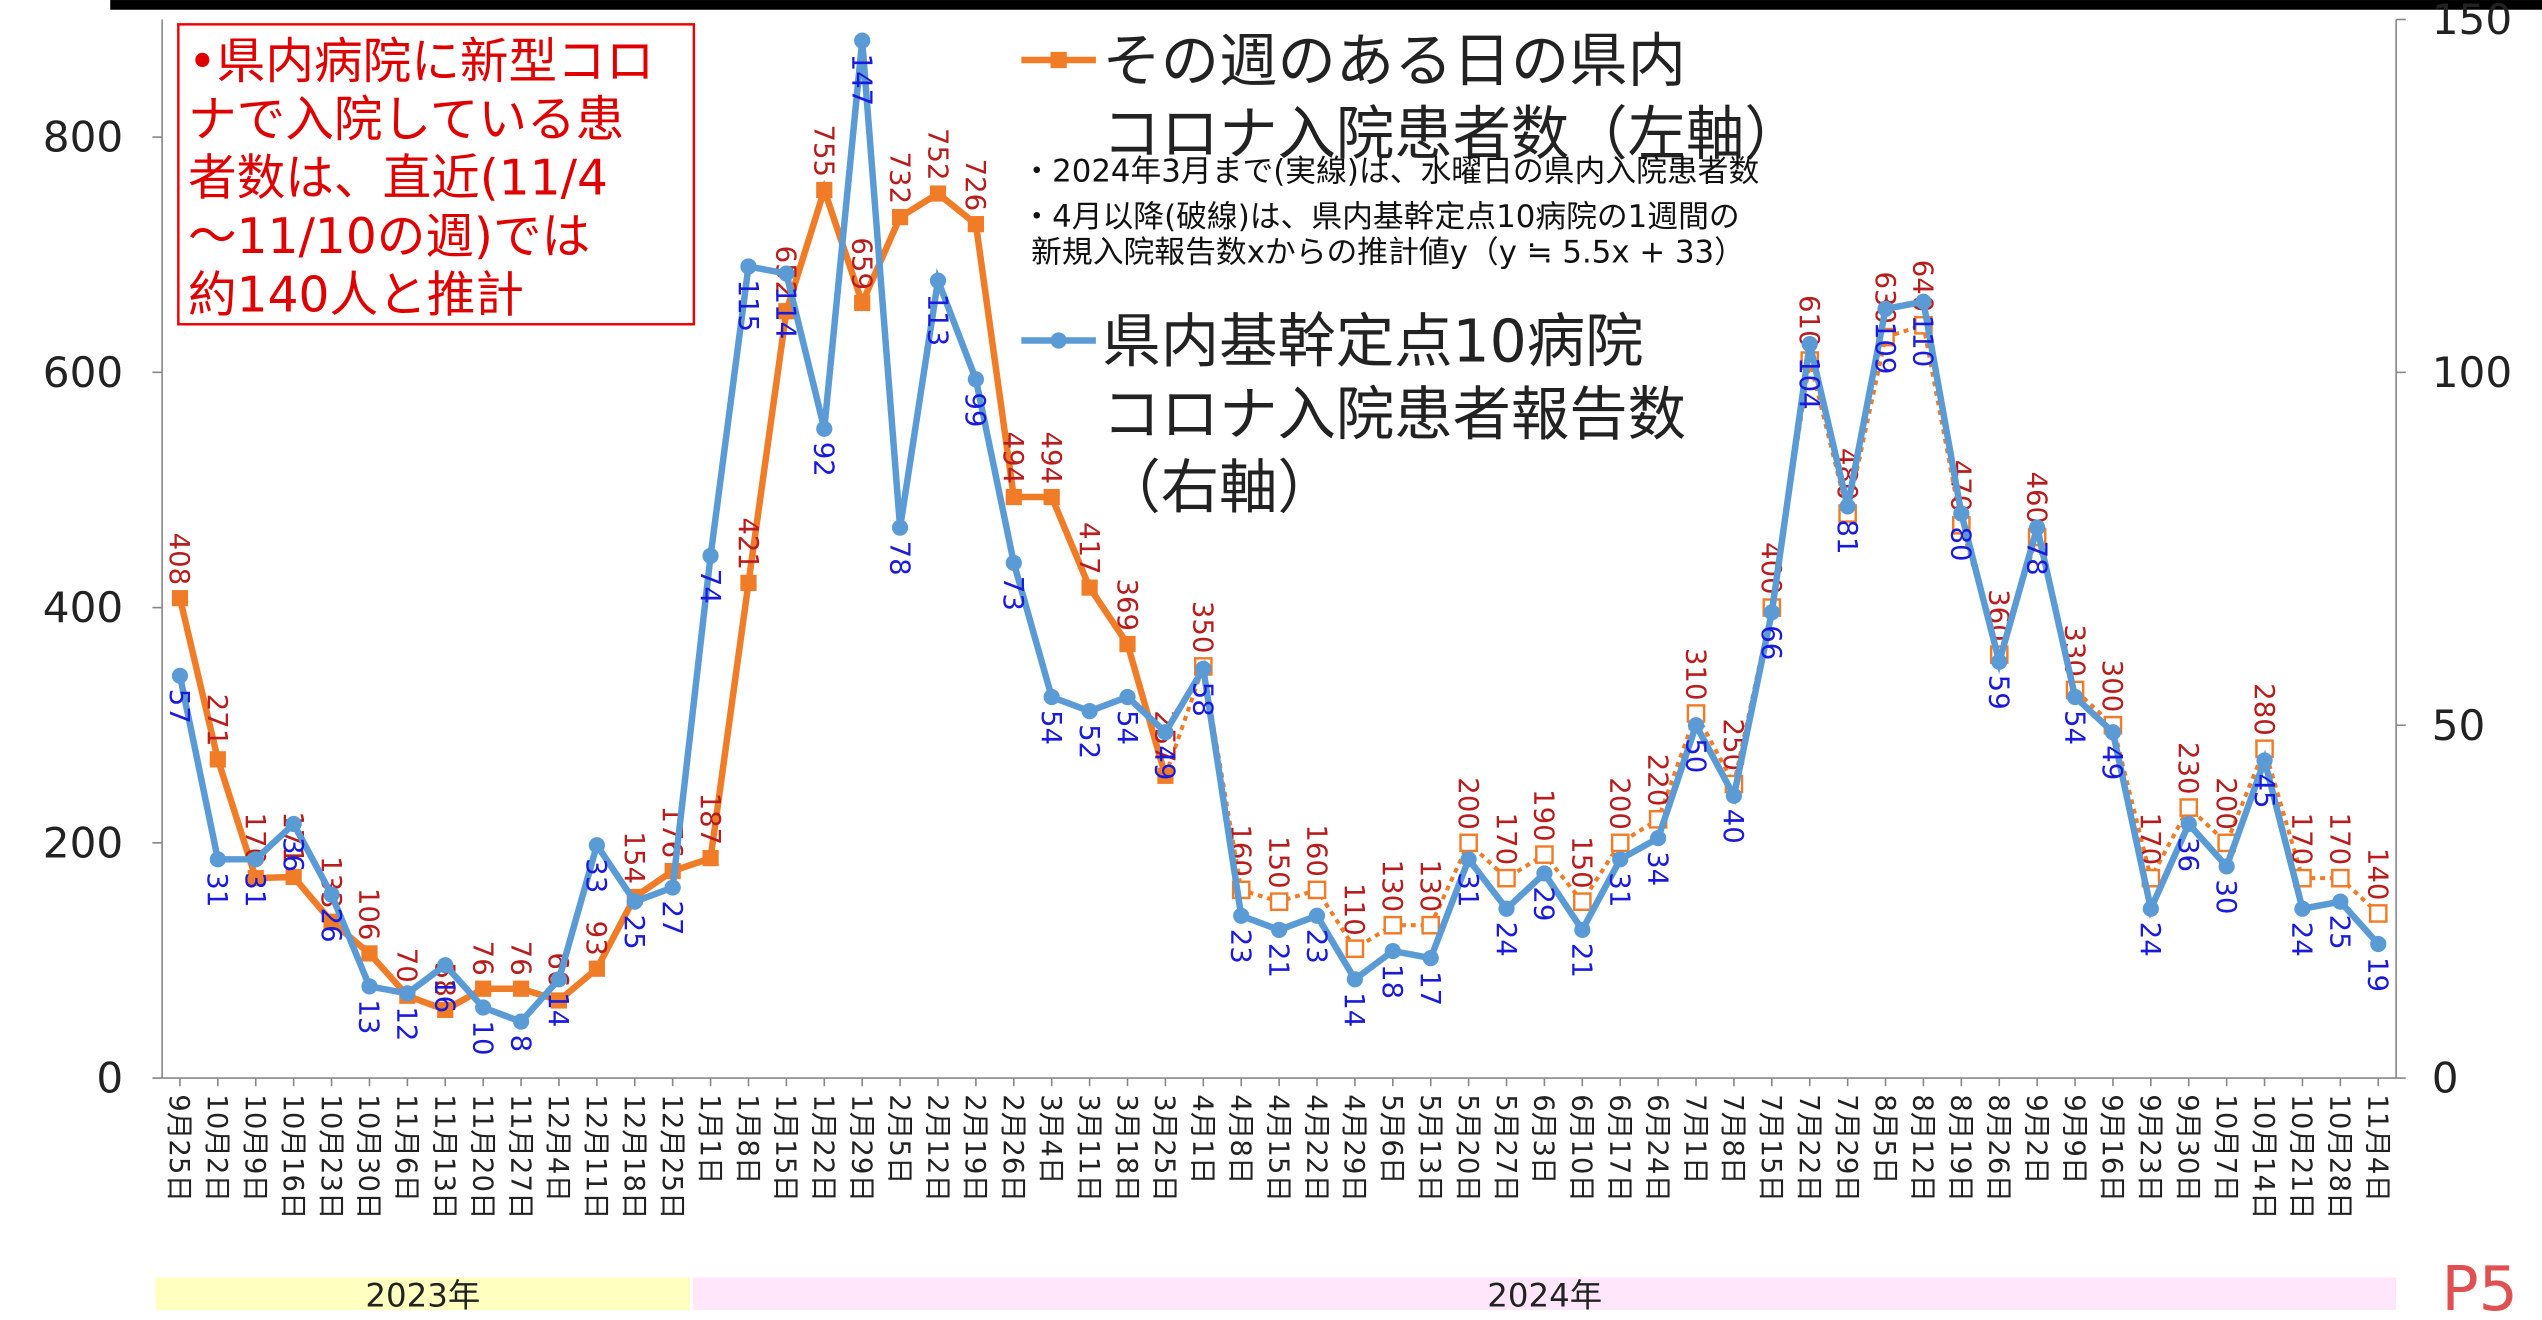  I want to click on x-tick-label: 1月8日, so click(748, 1139).